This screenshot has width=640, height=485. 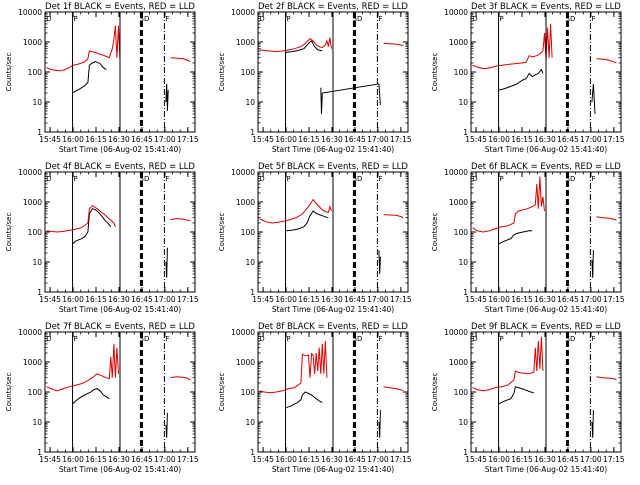 I want to click on panel-title: Det 1f BLACK = Events, RED = LLD, so click(x=120, y=7).